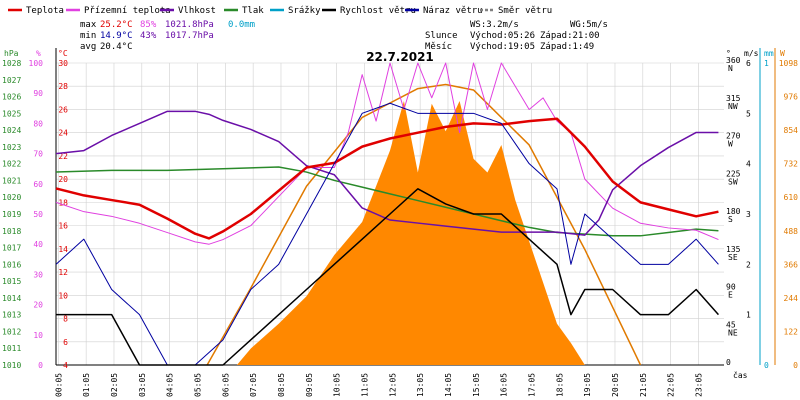  Describe the element at coordinates (63, 249) in the screenshot. I see `tick-label-celsius: 14` at that location.